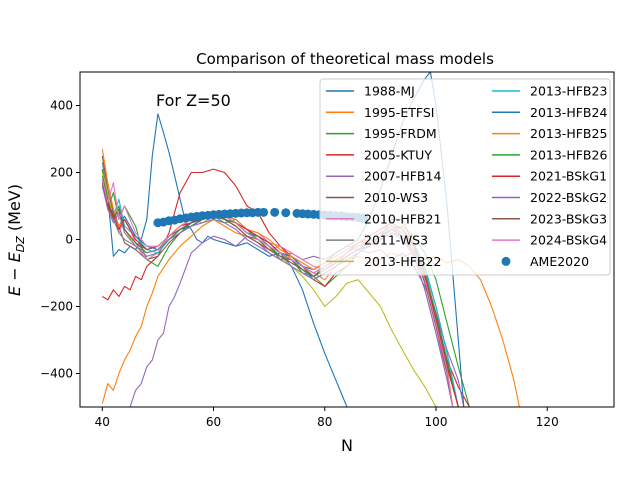 Image resolution: width=640 pixels, height=484 pixels. I want to click on legend-label-13: 2021-BSkG1, so click(568, 176).